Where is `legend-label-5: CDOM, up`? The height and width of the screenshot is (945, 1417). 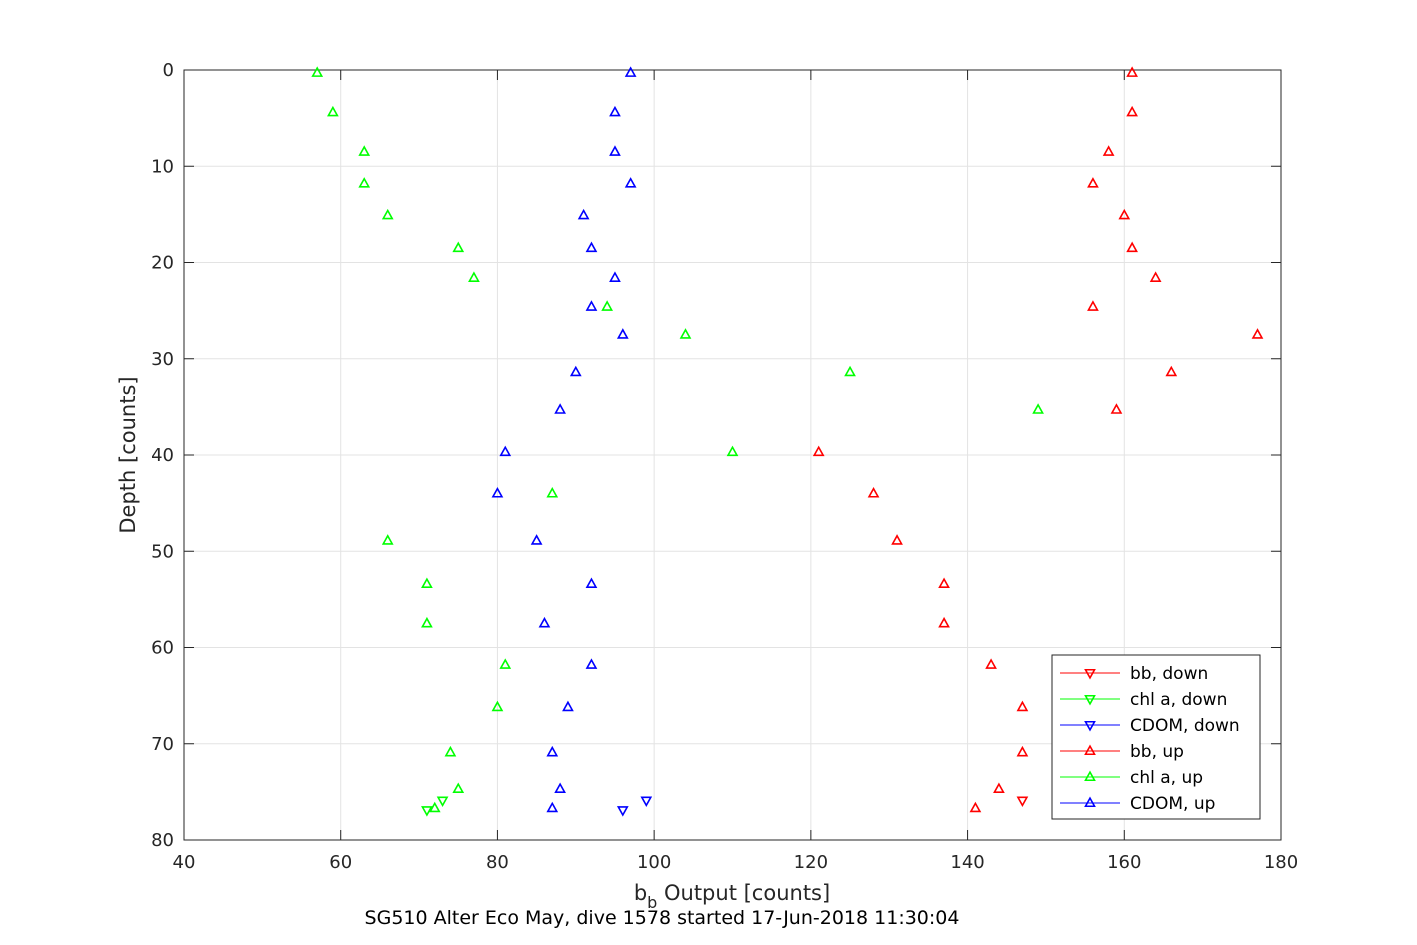
legend-label-5: CDOM, up is located at coordinates (1172, 804).